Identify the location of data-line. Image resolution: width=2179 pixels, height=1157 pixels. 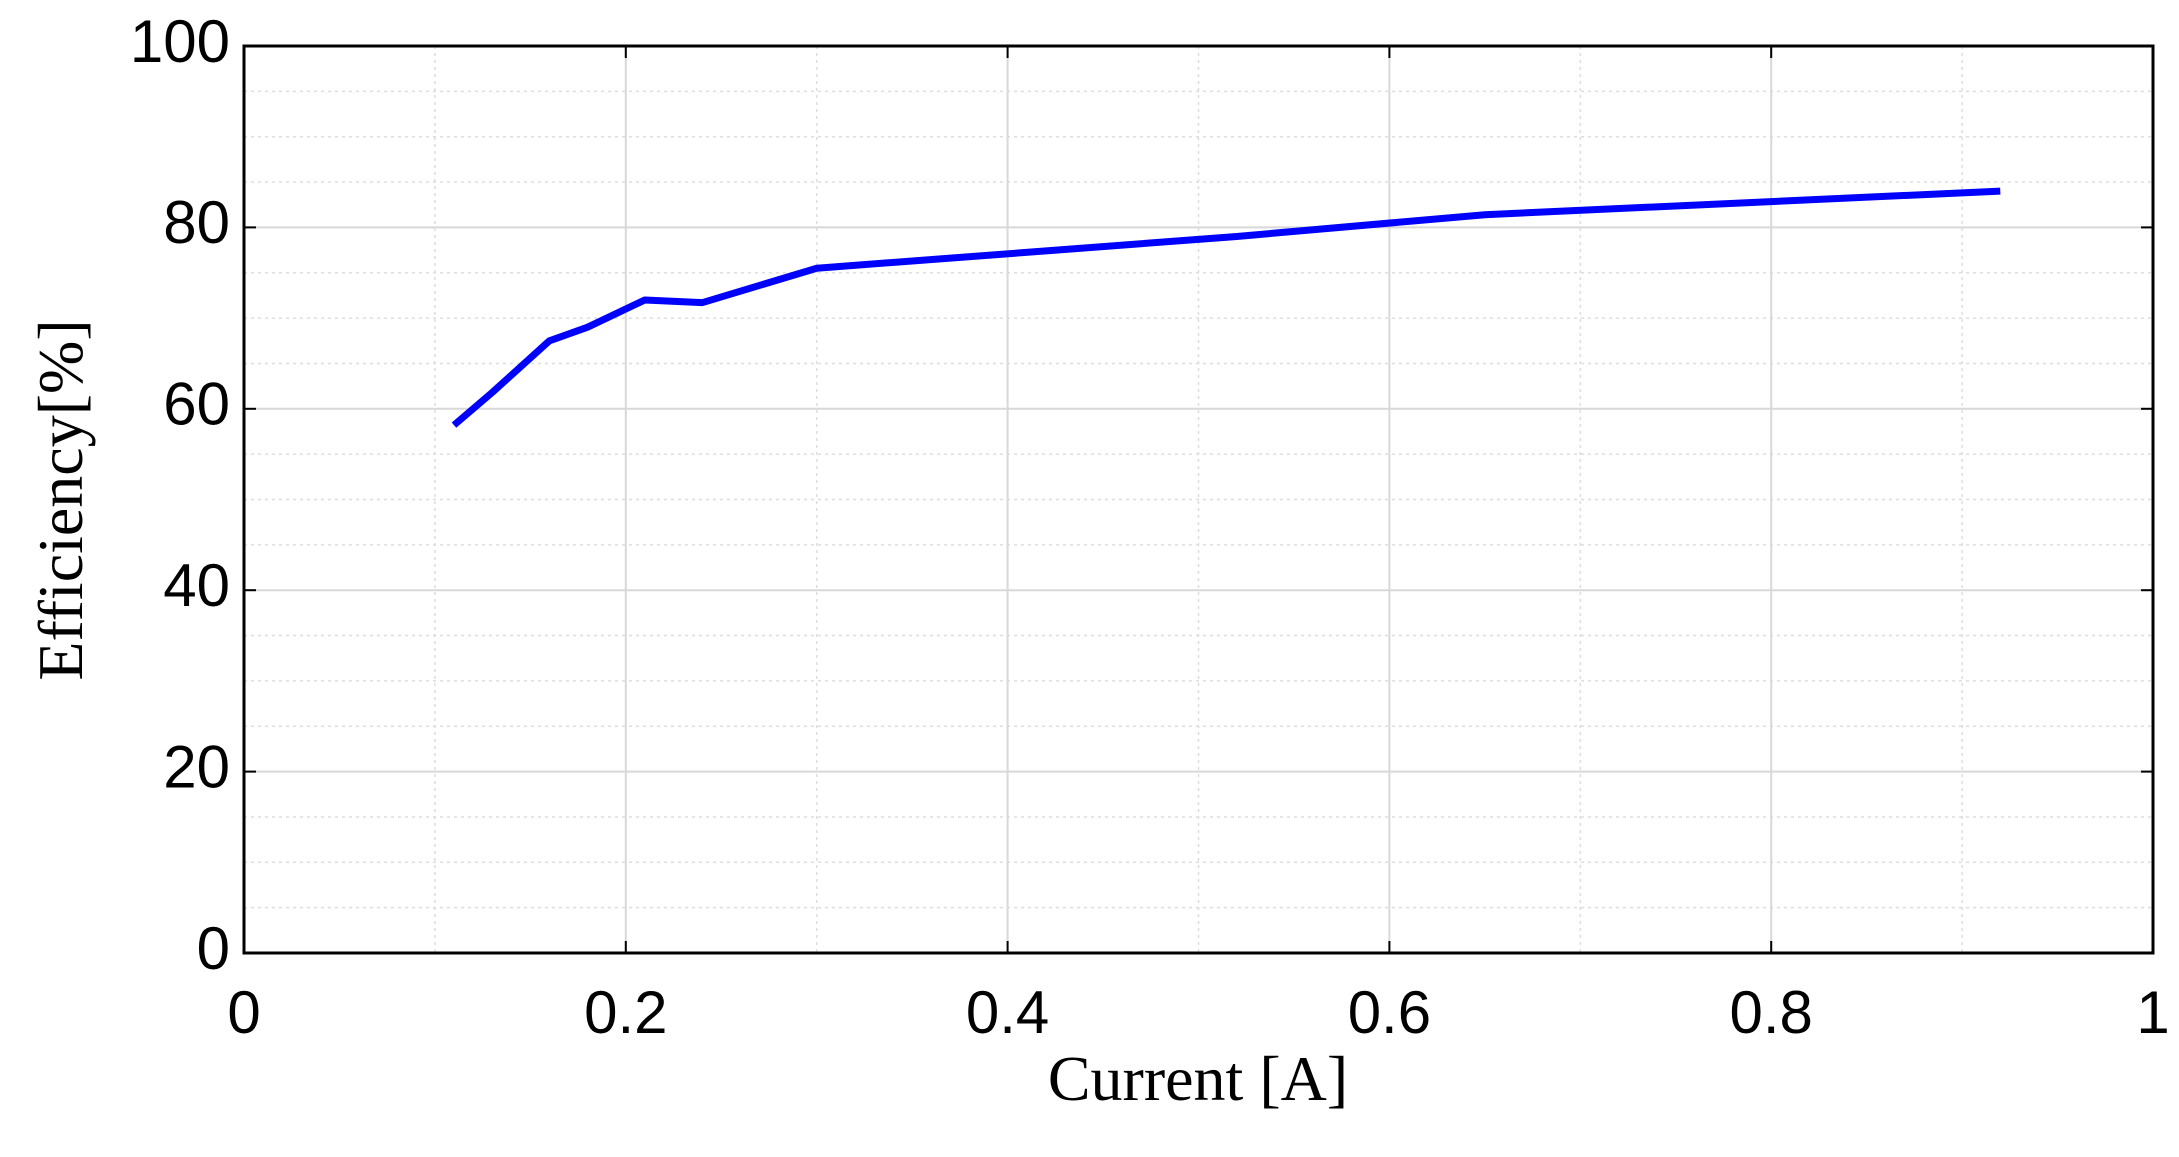
(1226, 307).